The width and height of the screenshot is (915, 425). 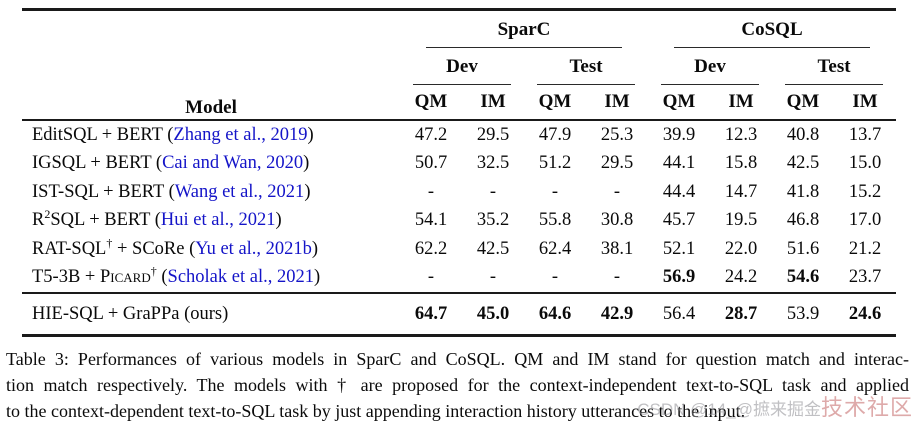 I want to click on metric-cell: 12.3, so click(x=741, y=134).